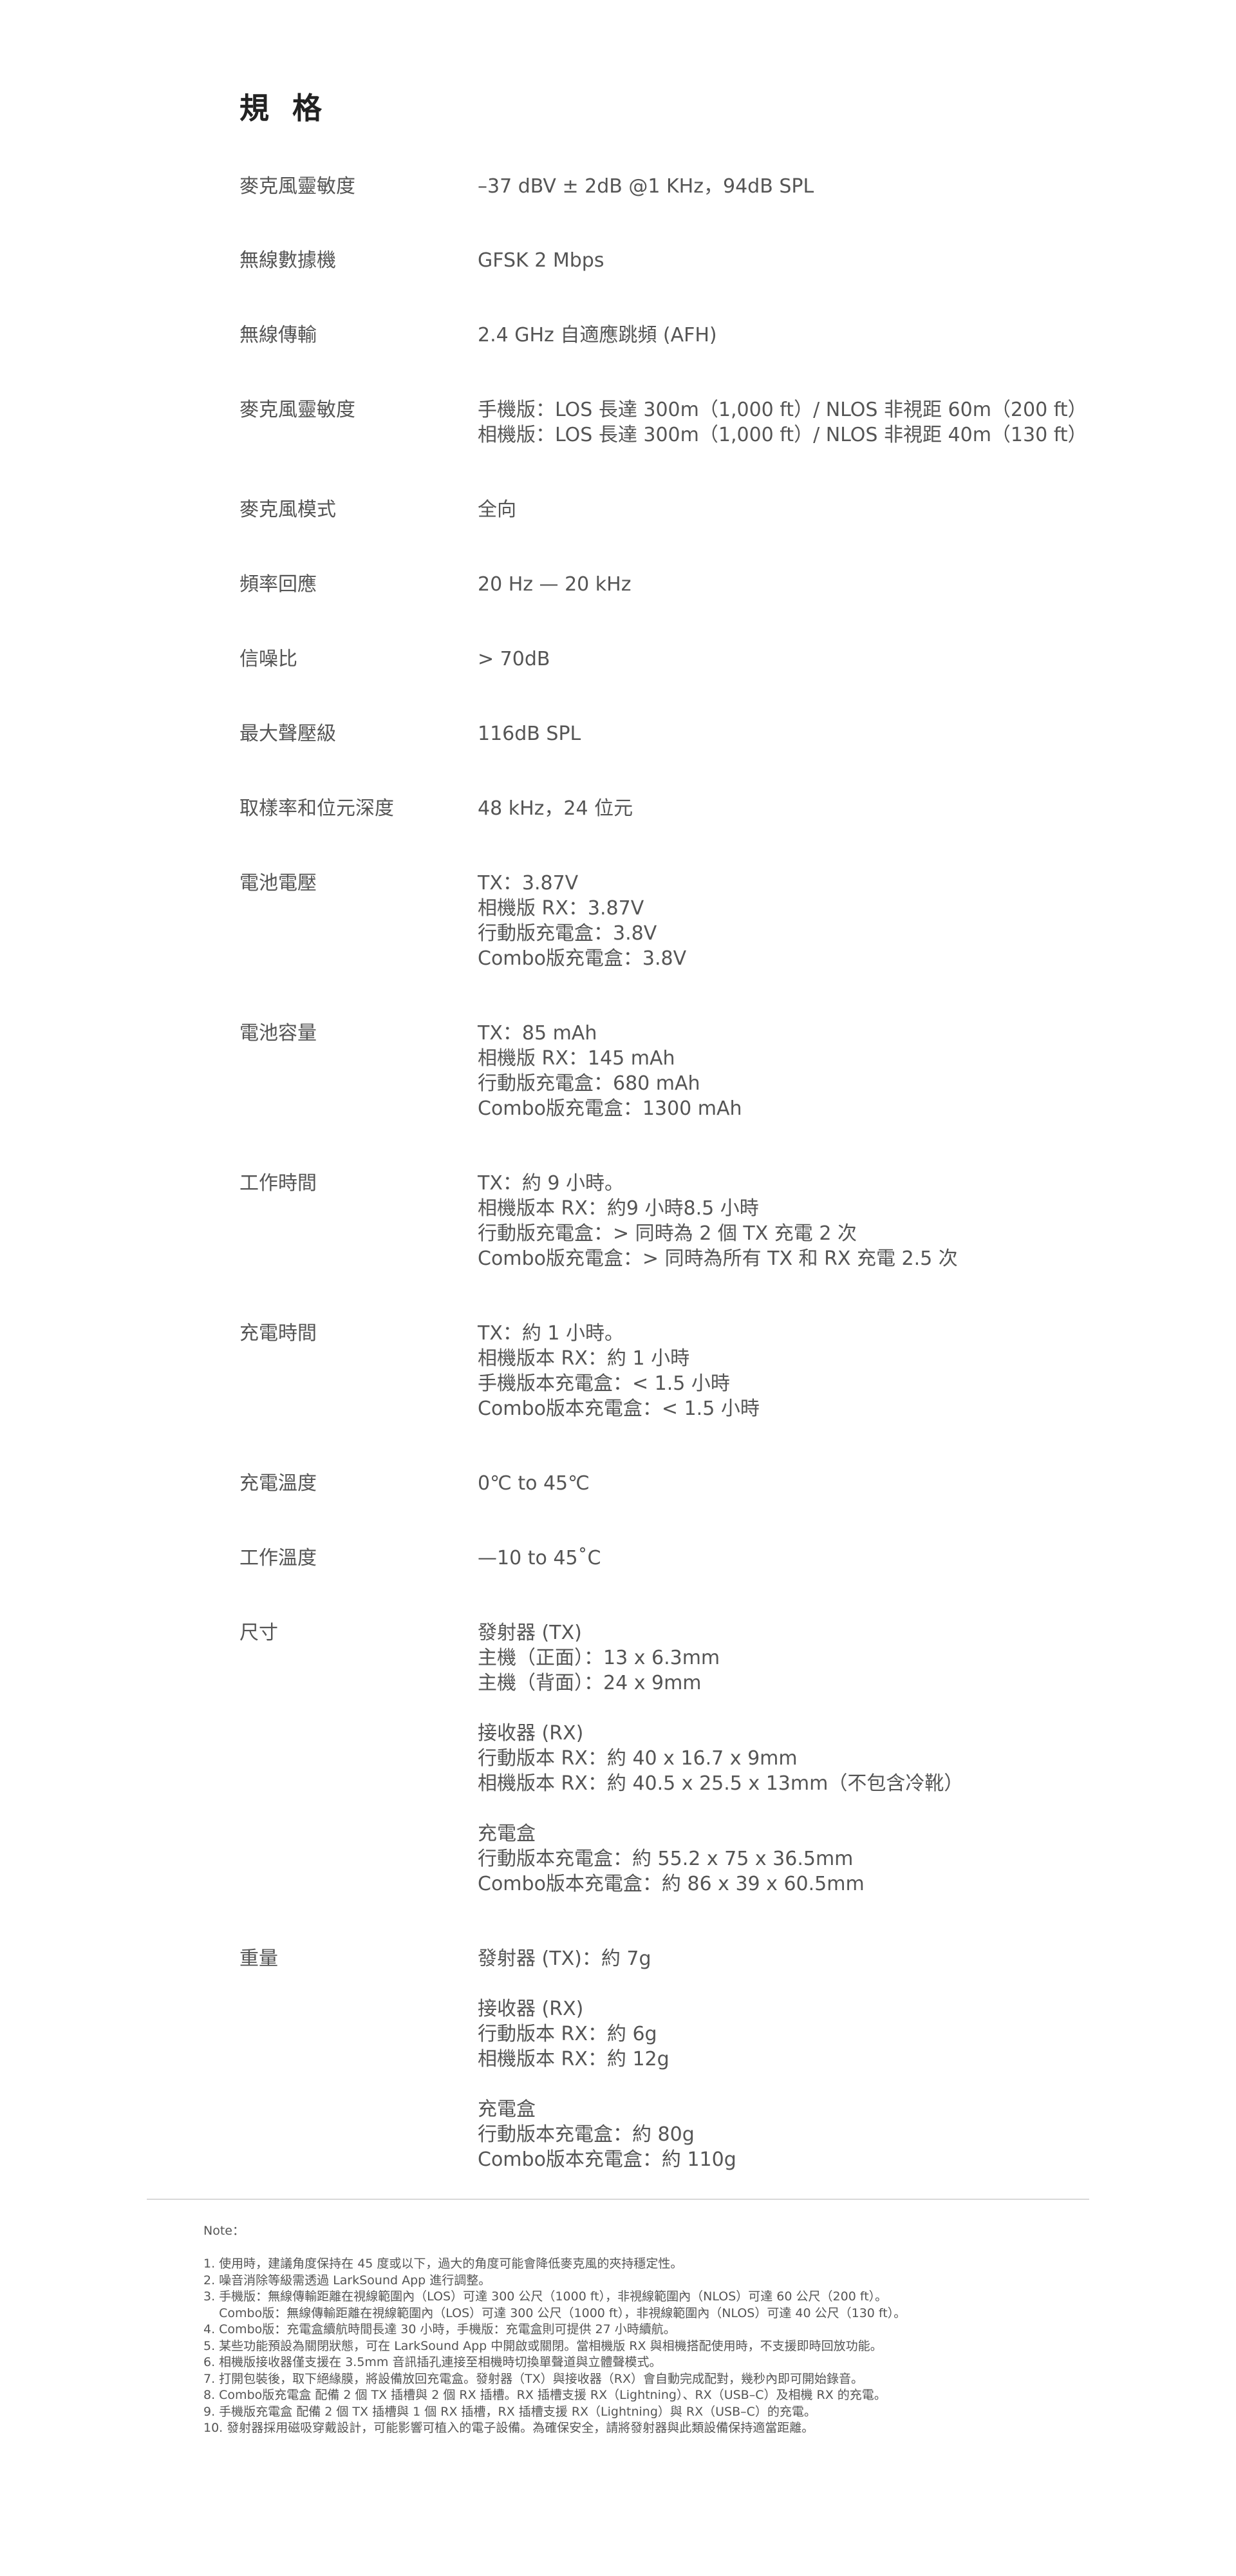  Describe the element at coordinates (646, 186) in the screenshot. I see `spec-value-line: –37 dBV ± 2dB @1 KHz，94dB SPL` at that location.